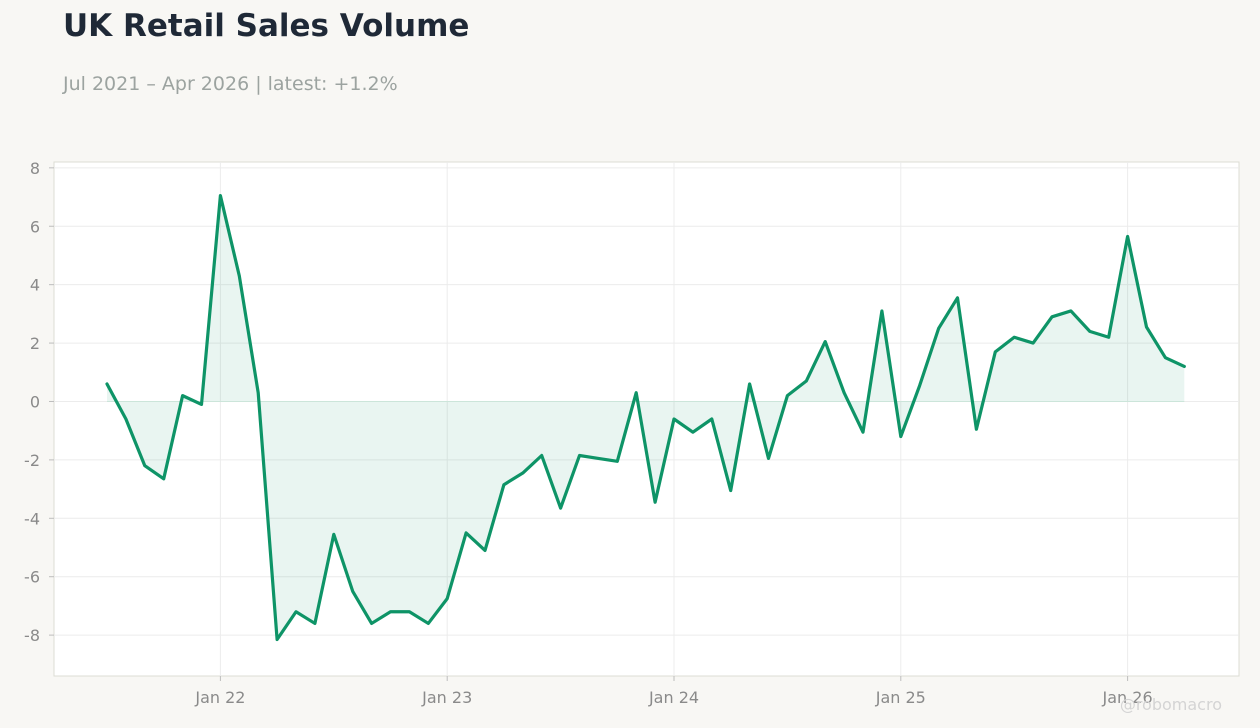 This screenshot has width=1260, height=728. What do you see at coordinates (35, 168) in the screenshot?
I see `y-tick-label: 8` at bounding box center [35, 168].